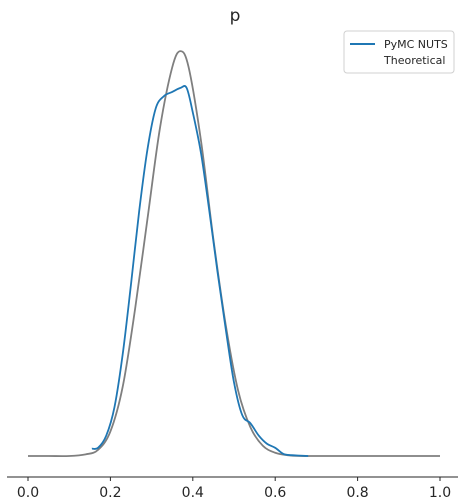 The width and height of the screenshot is (461, 500). I want to click on x-tick-label: 0.8, so click(357, 492).